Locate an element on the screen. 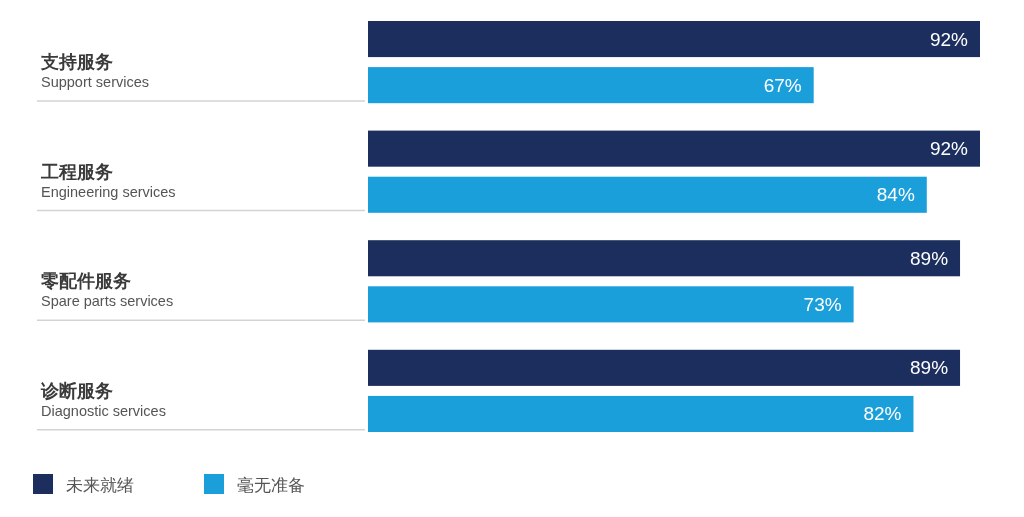 Image resolution: width=1024 pixels, height=517 pixels. y-tick-label: 零配件服务 Spare parts services is located at coordinates (107, 290).